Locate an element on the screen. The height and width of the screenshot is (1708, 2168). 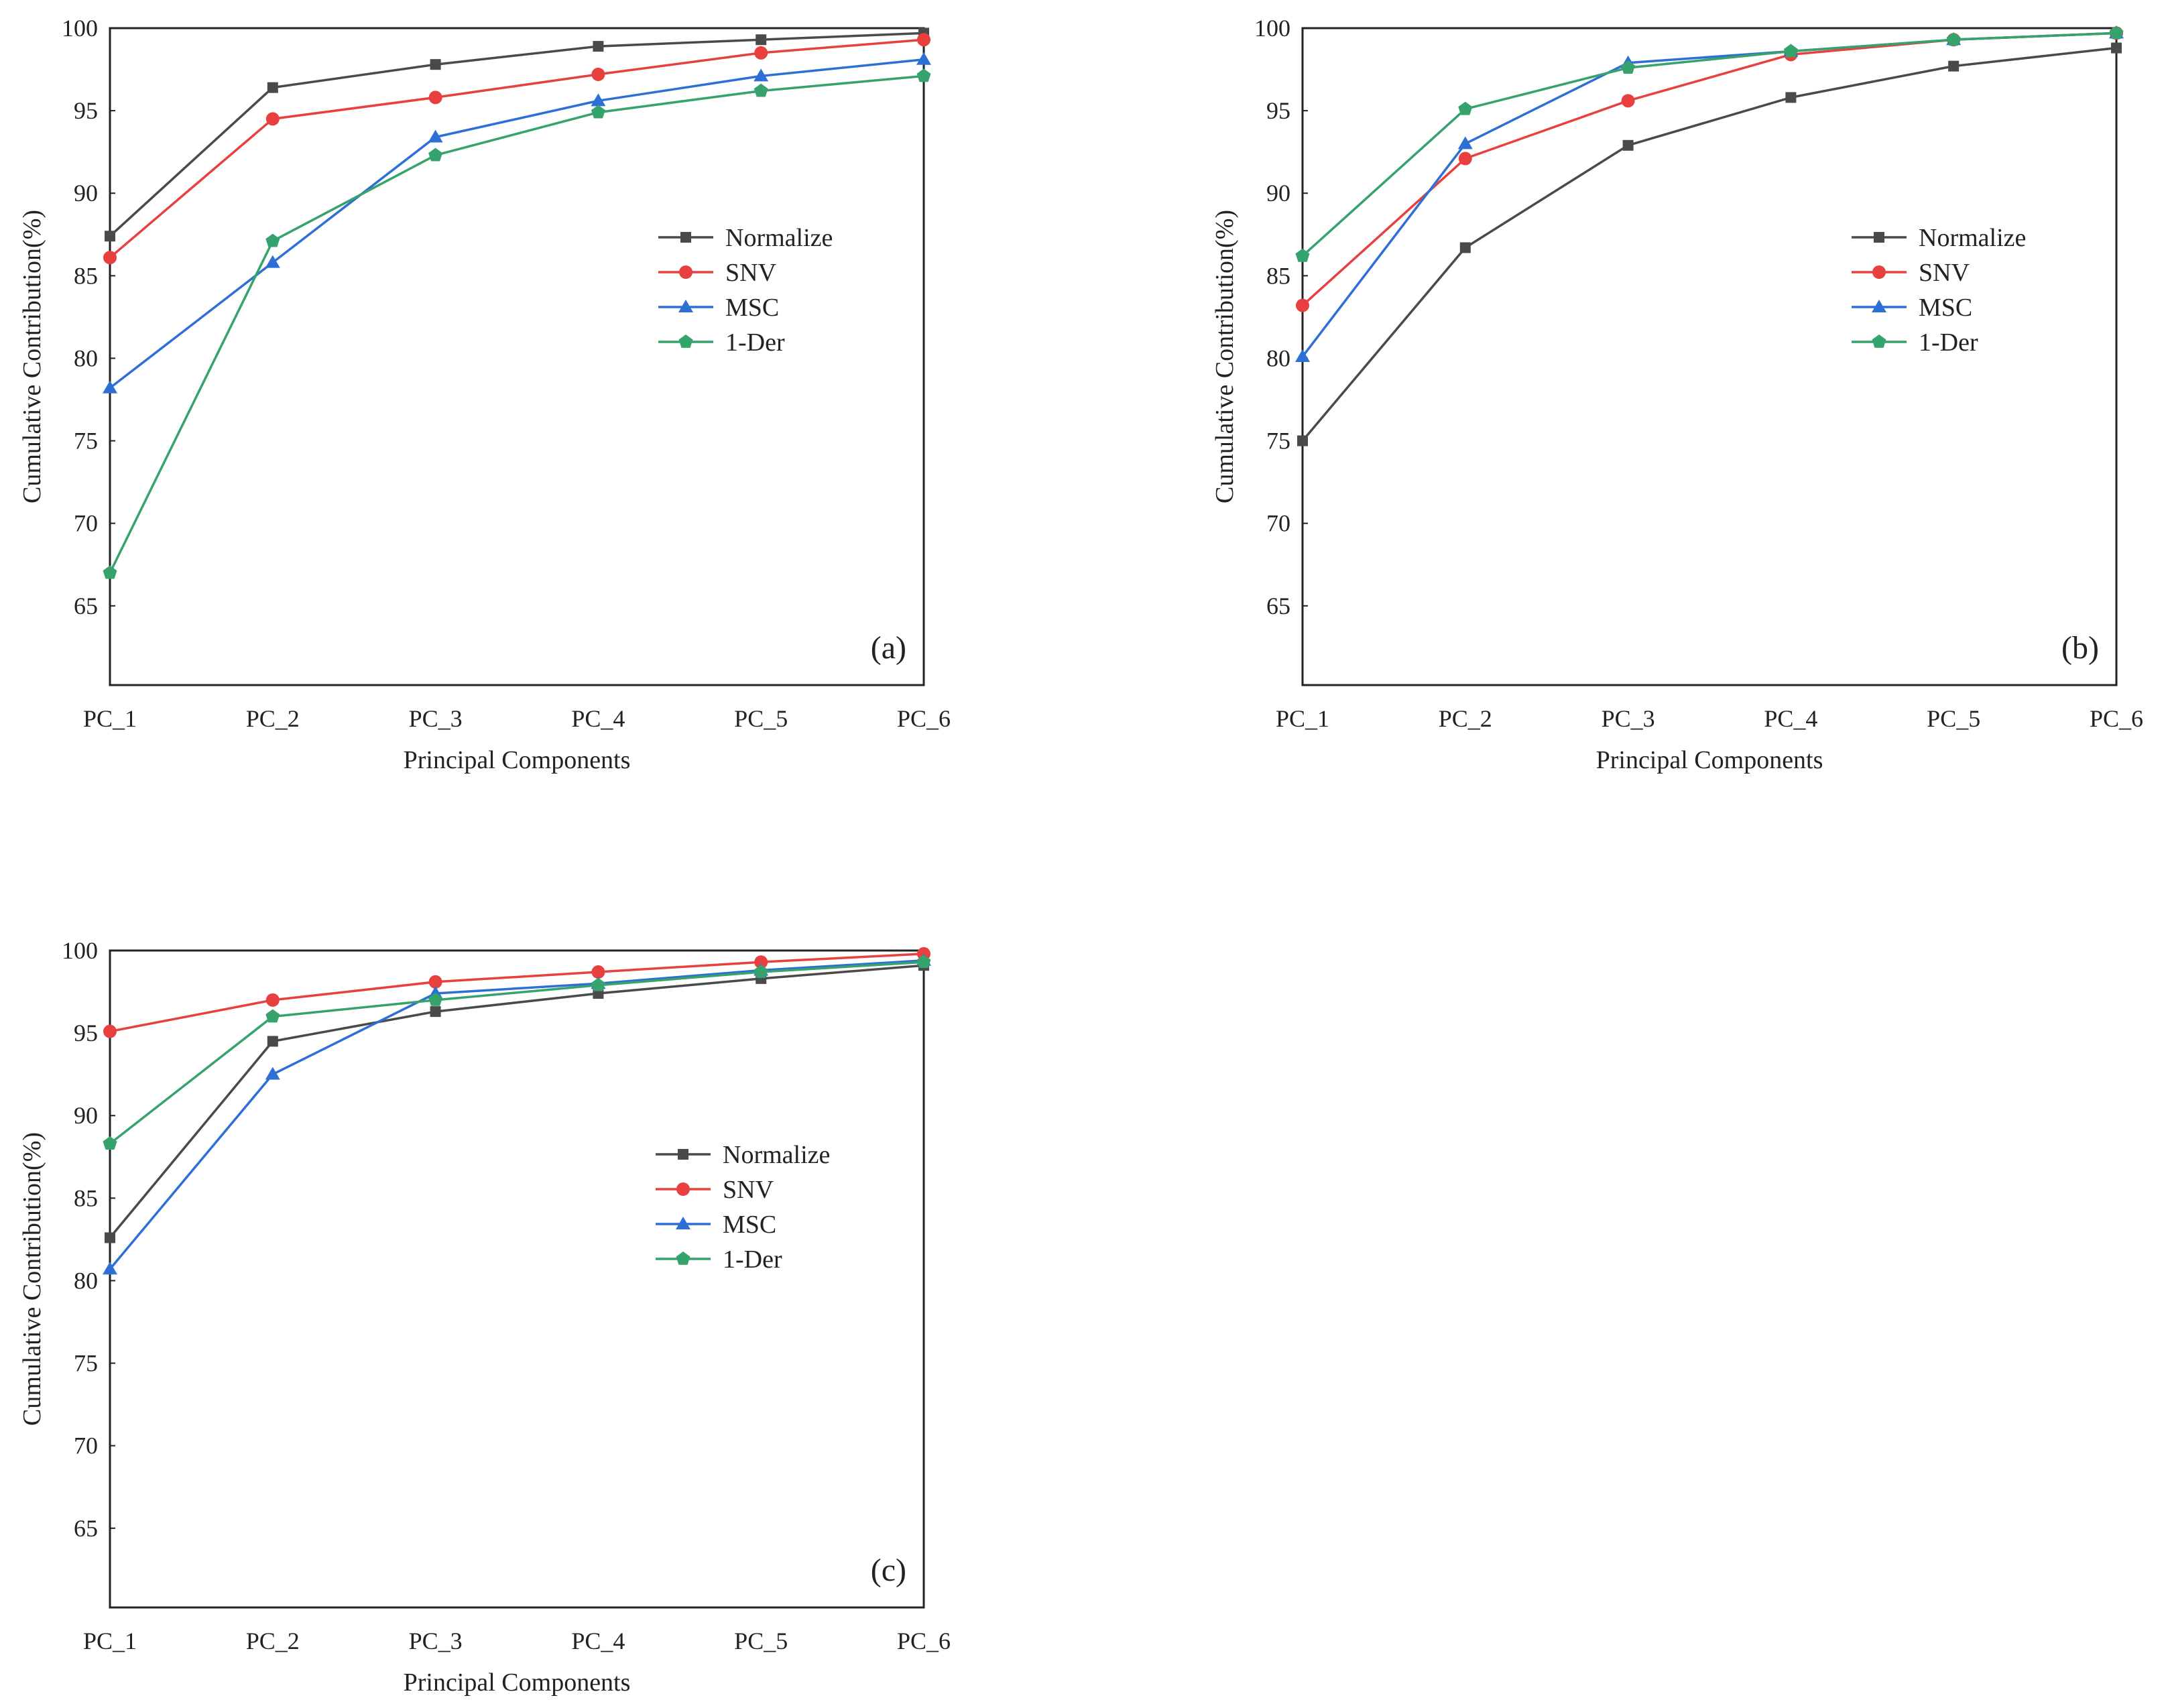
y-tick-label: 65 is located at coordinates (86, 606).